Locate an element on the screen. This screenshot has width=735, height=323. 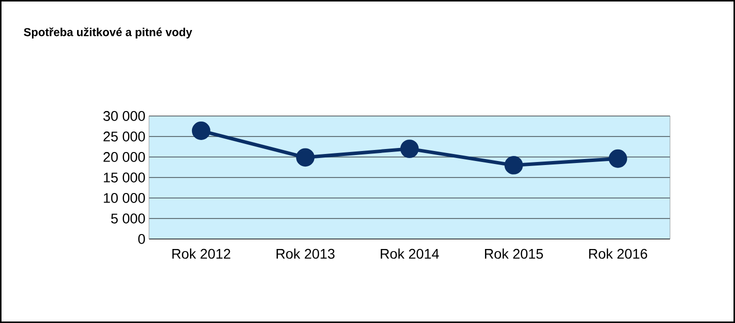
x-tick-label: Rok 2012 is located at coordinates (201, 253).